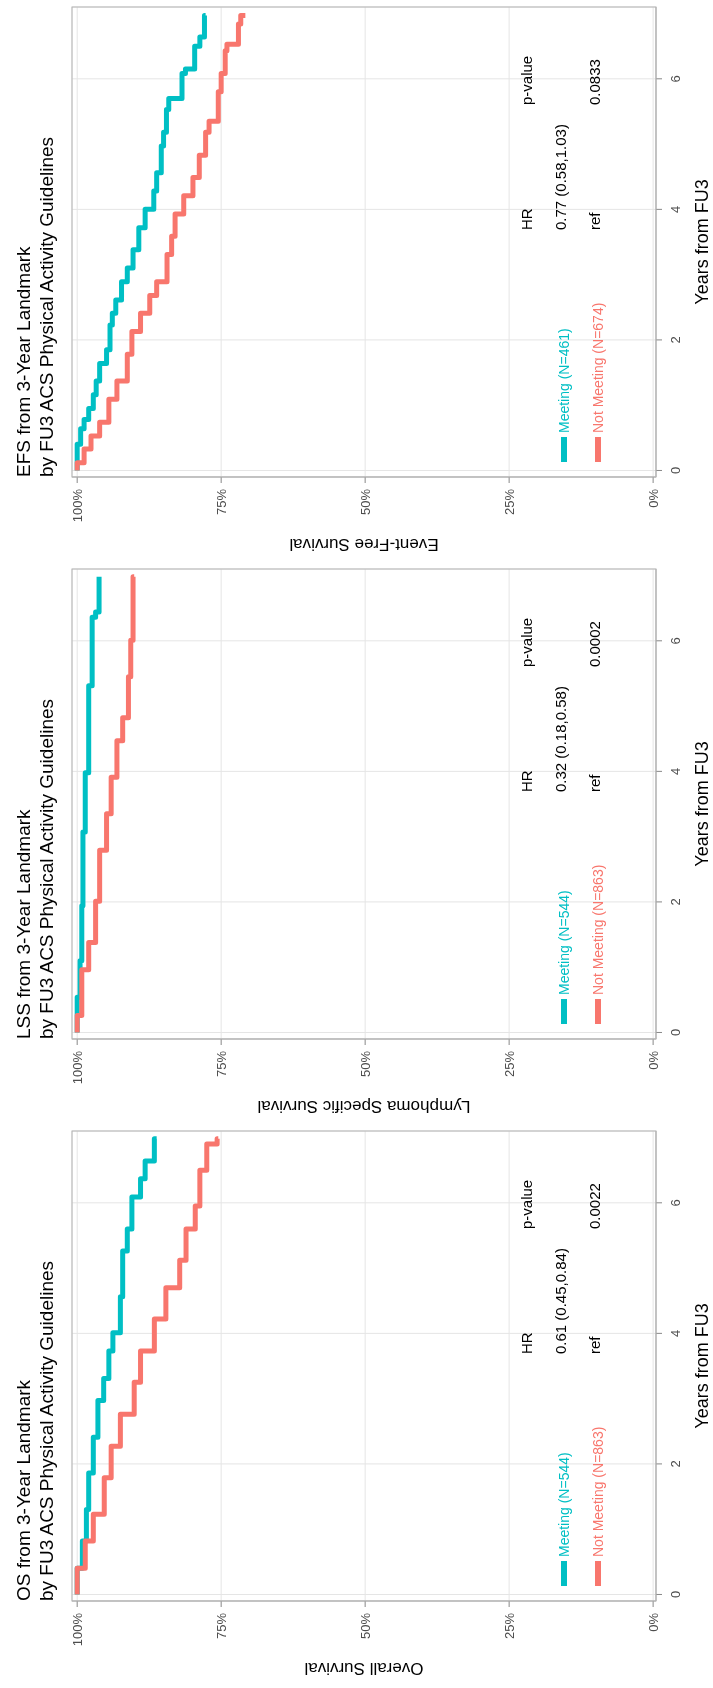 This screenshot has width=713, height=1688. Describe the element at coordinates (364, 1106) in the screenshot. I see `x-axis-title: Lymphoma Specific Survival` at that location.